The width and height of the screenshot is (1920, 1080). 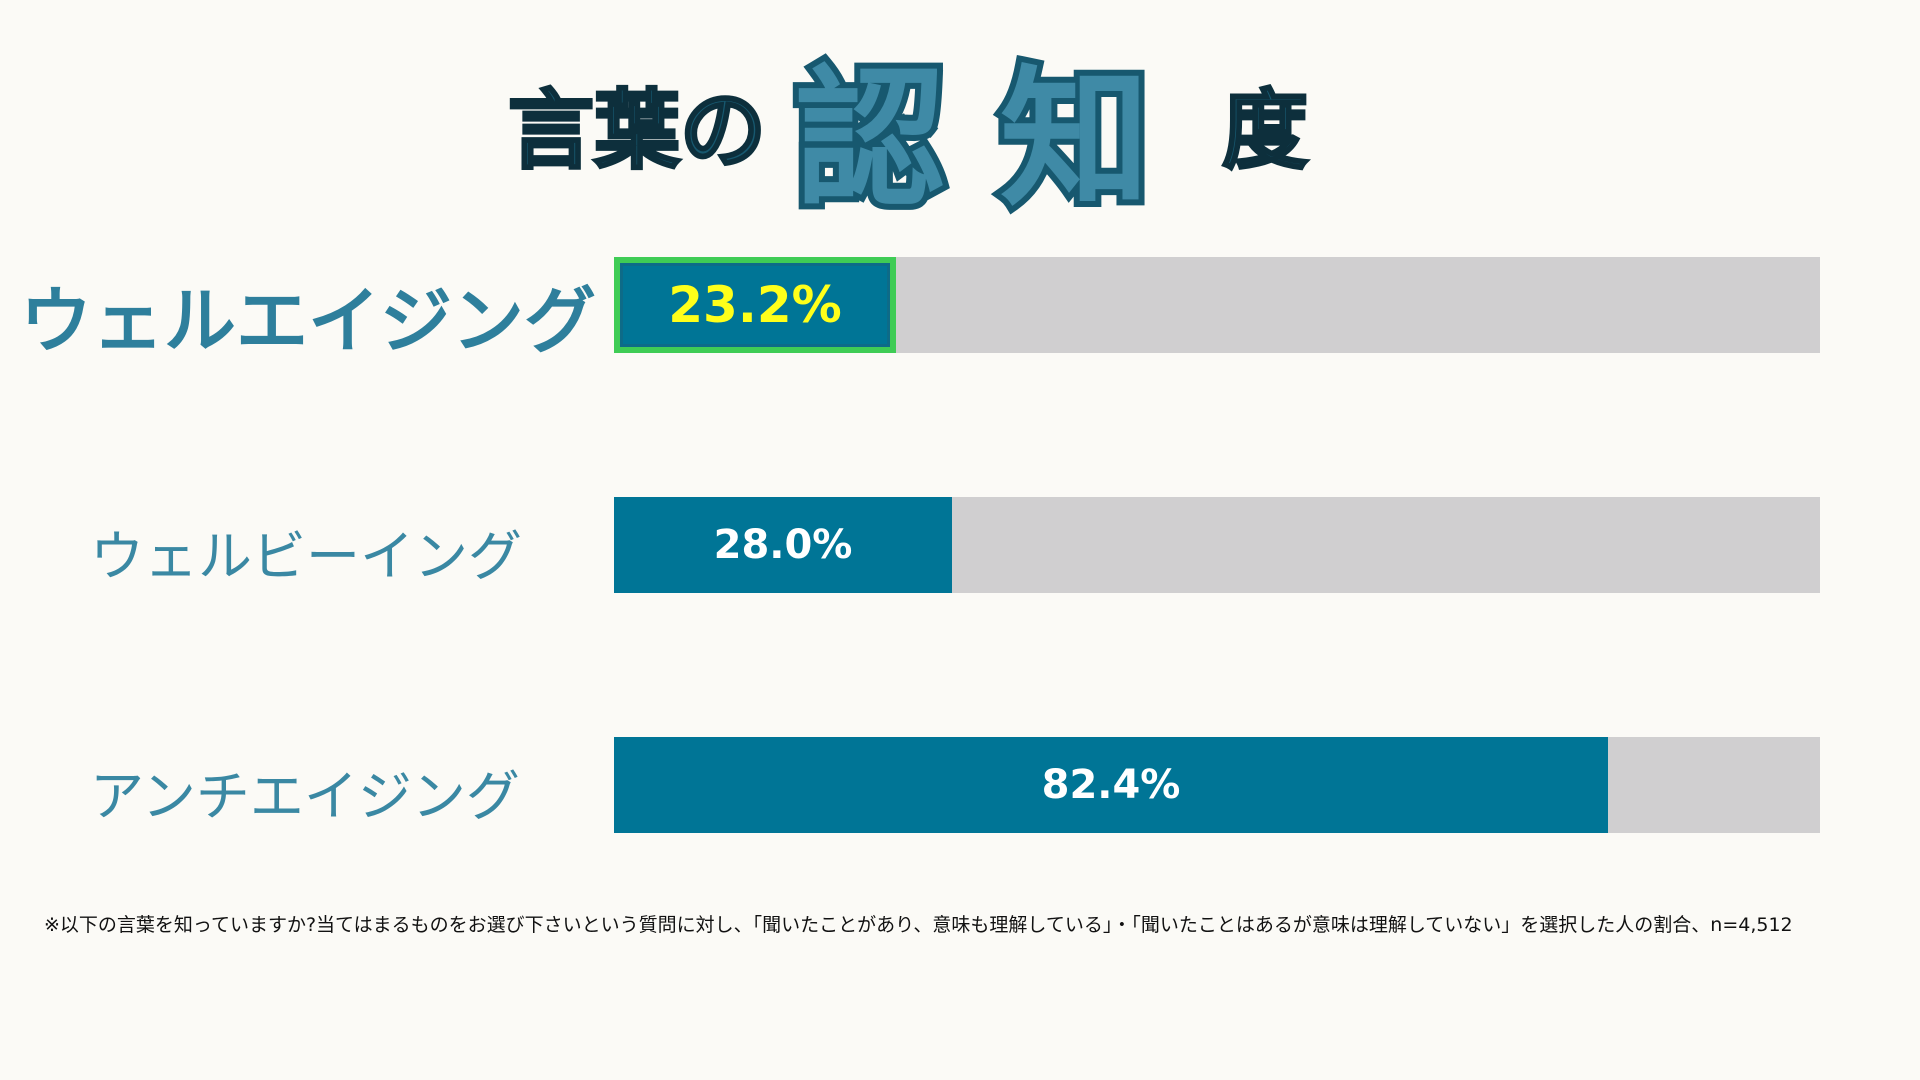 What do you see at coordinates (870, 140) in the screenshot?
I see `title-part-nin: 認` at bounding box center [870, 140].